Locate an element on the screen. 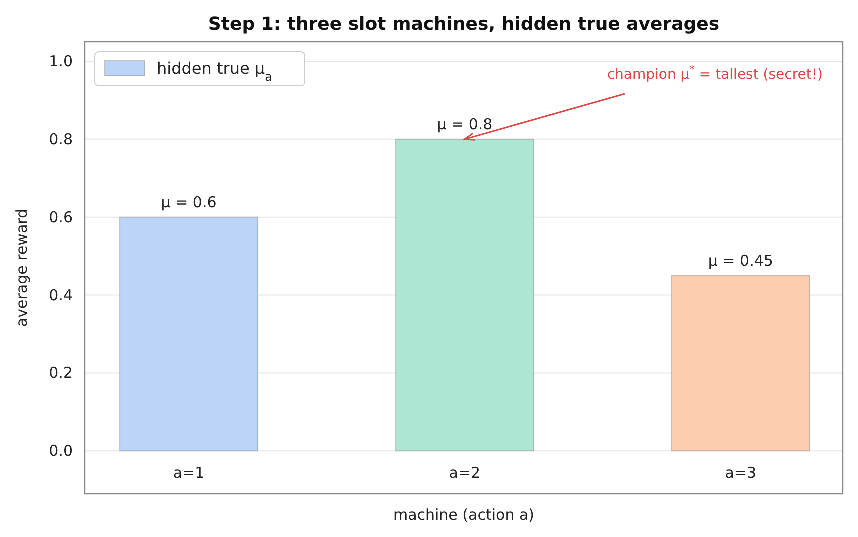 The image size is (858, 537). data-label: μ = 0.8 is located at coordinates (465, 124).